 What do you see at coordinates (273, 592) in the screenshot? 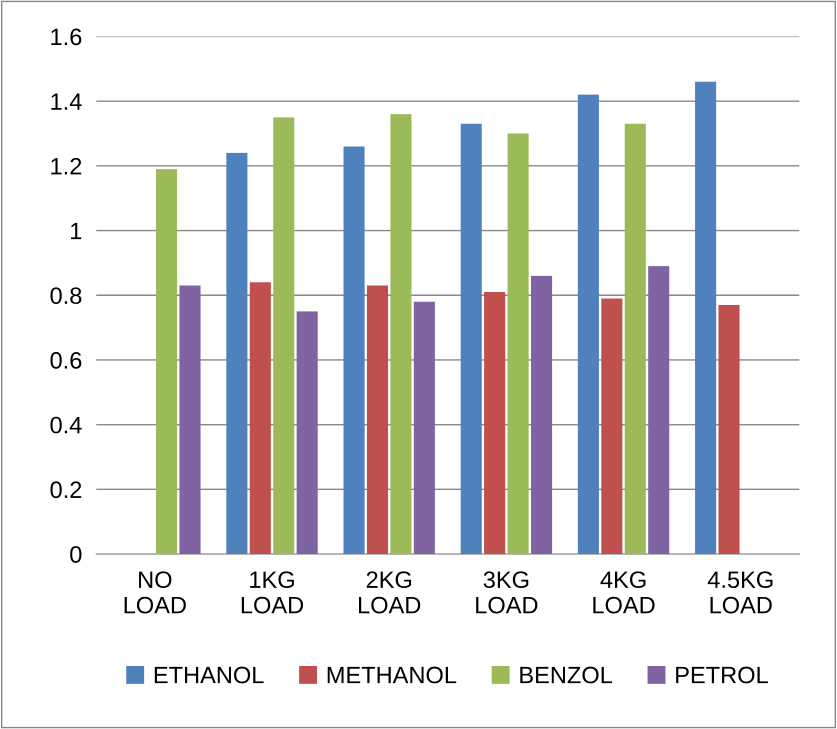
I see `x-tick-label: 1KG LOAD` at bounding box center [273, 592].